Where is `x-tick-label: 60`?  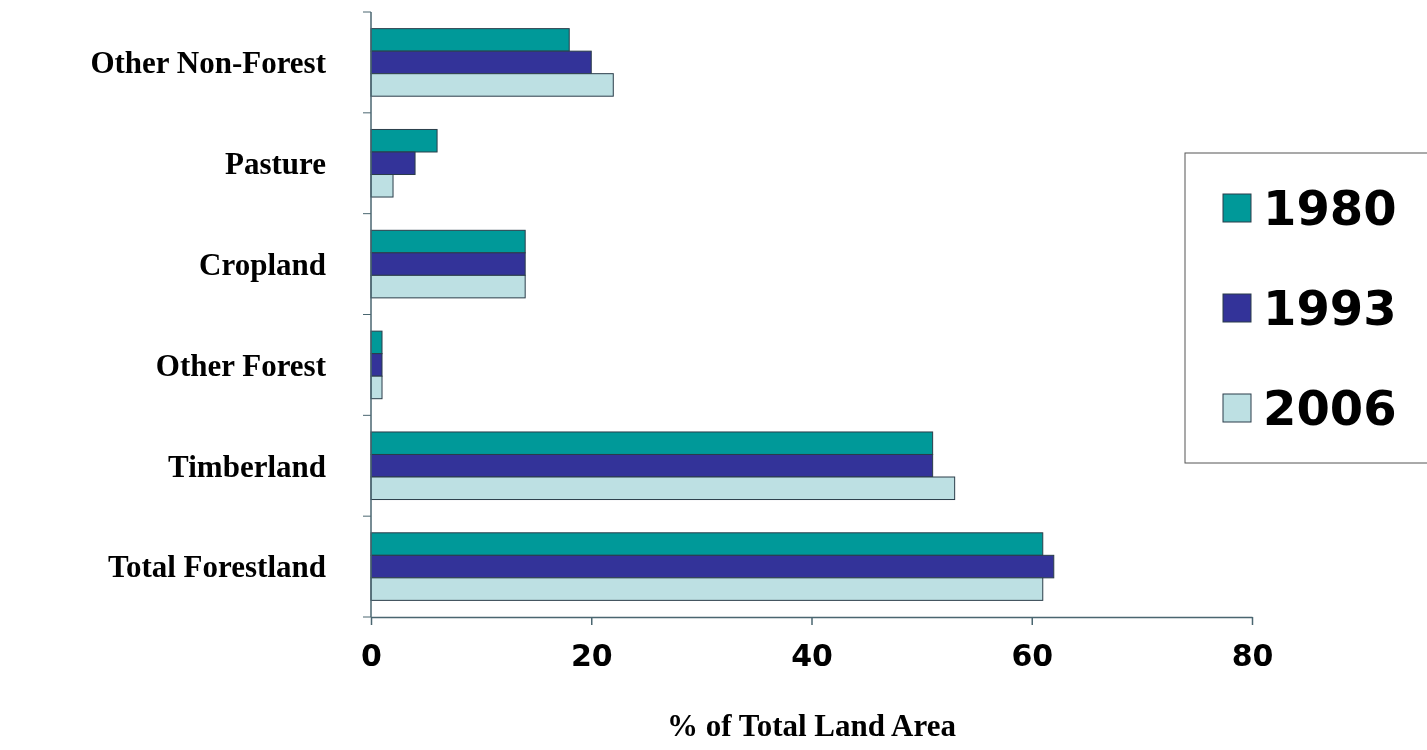 x-tick-label: 60 is located at coordinates (1032, 656).